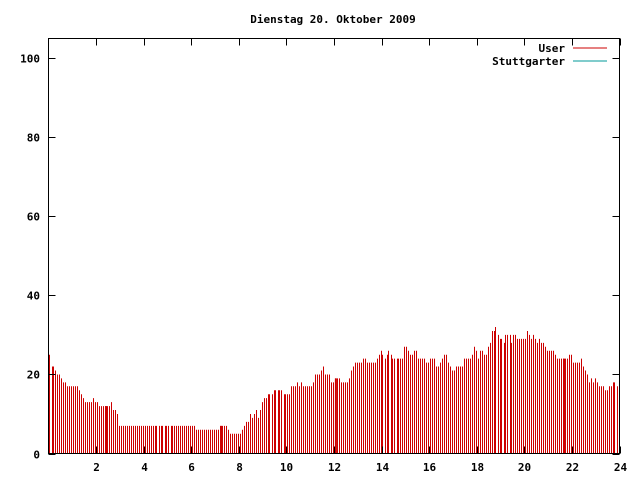 This screenshot has width=640, height=480. What do you see at coordinates (33, 138) in the screenshot?
I see `y-tick-label-4: 80` at bounding box center [33, 138].